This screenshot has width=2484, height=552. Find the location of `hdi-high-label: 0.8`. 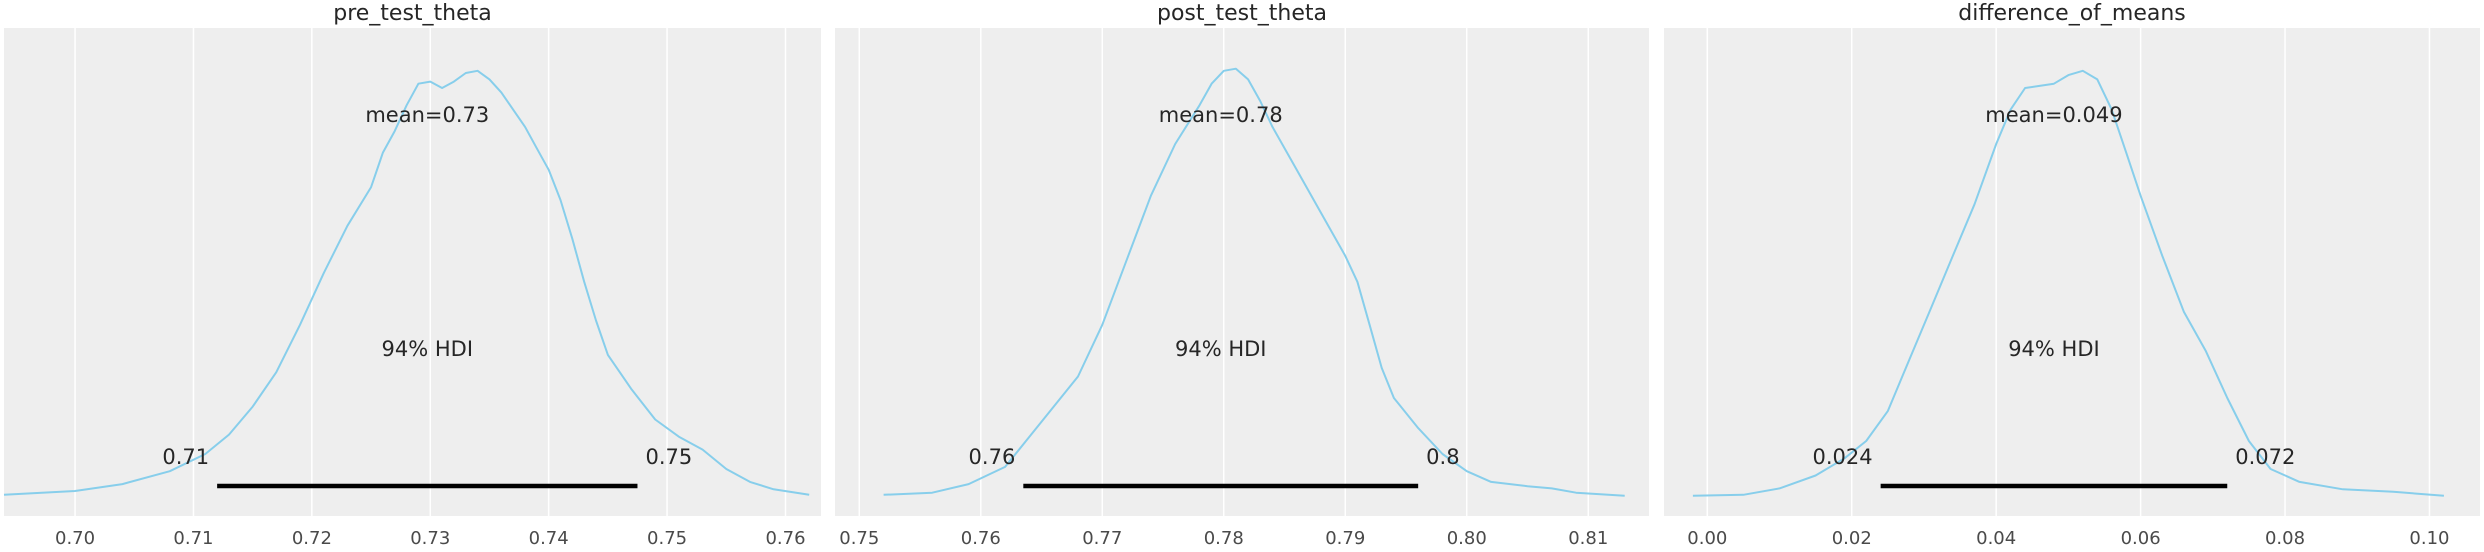

hdi-high-label: 0.8 is located at coordinates (1442, 457).